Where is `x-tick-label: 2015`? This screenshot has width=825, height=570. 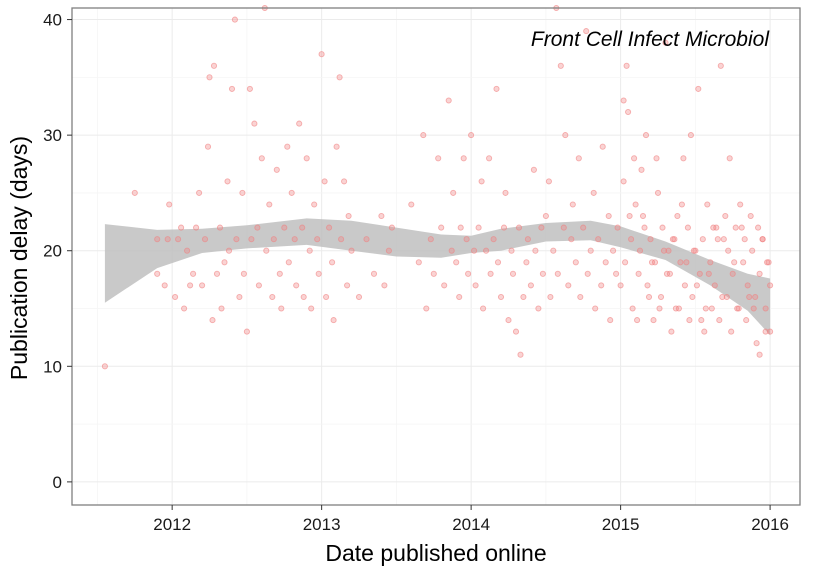
x-tick-label: 2015 is located at coordinates (621, 524).